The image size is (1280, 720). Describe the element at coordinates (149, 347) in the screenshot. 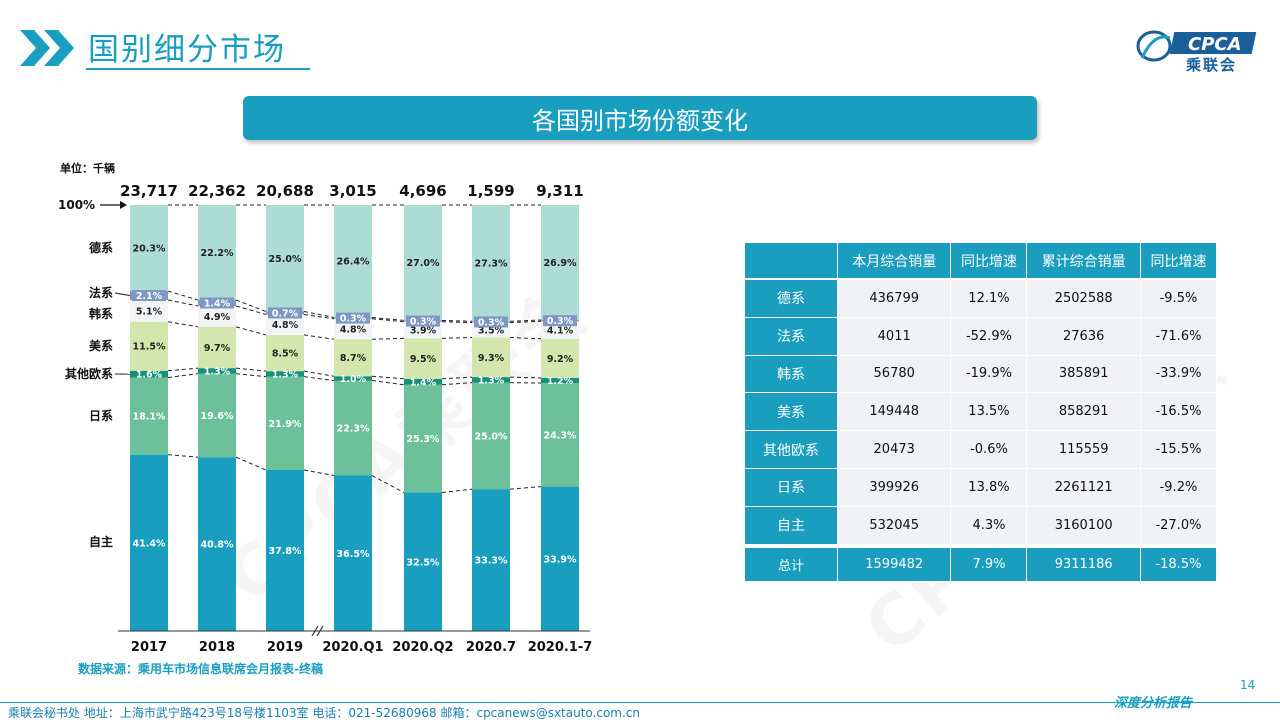

I see `data-label: 11.5%` at that location.